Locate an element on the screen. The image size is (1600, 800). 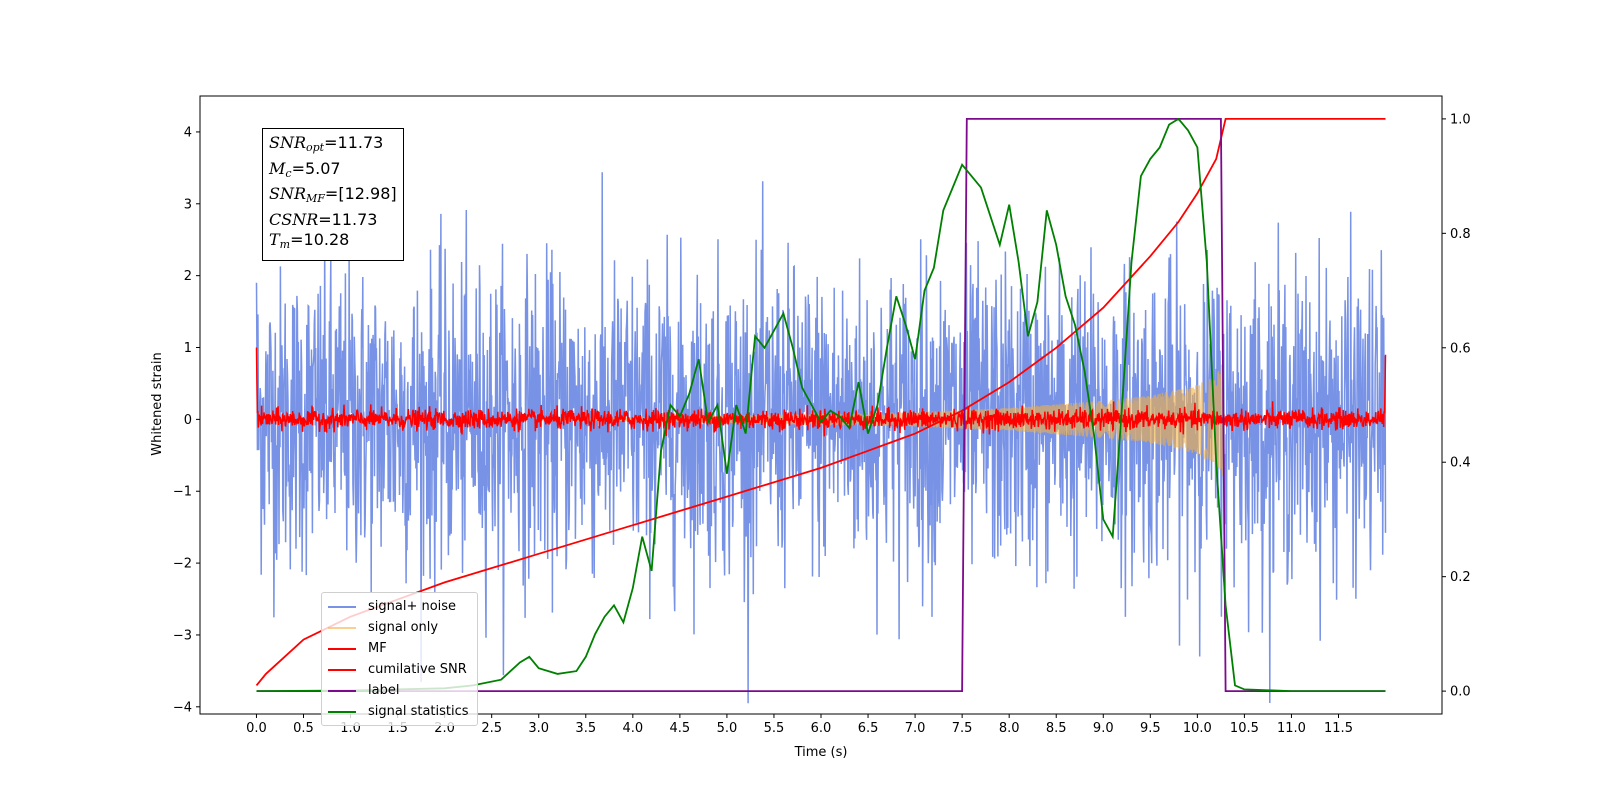
y2-tick-label: 1.0 is located at coordinates (1460, 119).